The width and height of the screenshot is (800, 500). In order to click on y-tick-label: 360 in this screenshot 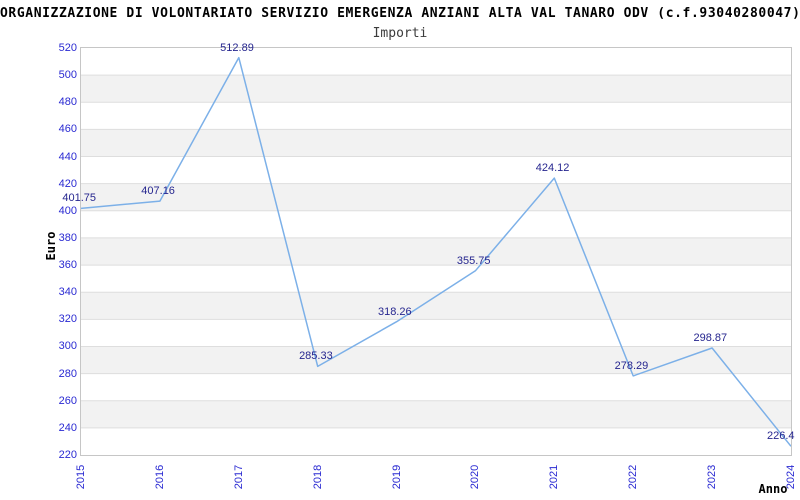, I will do `click(67, 265)`.